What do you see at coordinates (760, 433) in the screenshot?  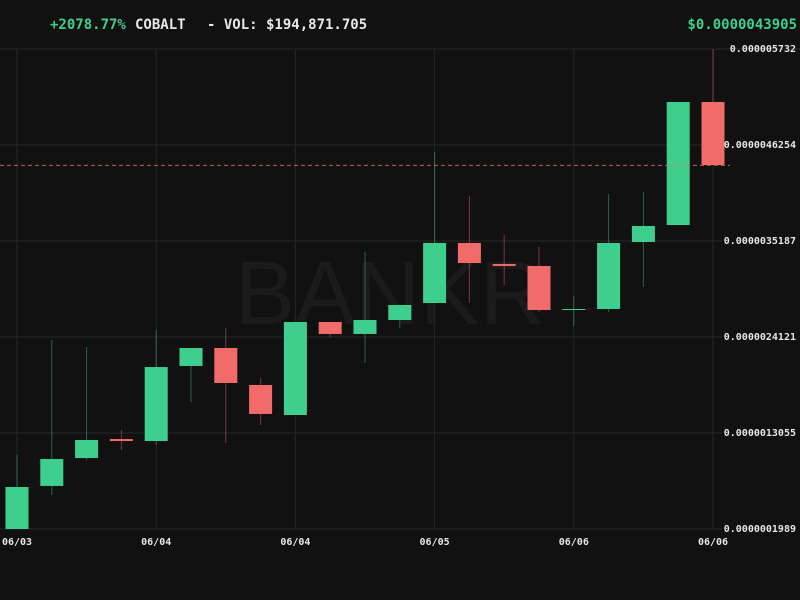 I see `y-tick-label: 0.0000013055` at bounding box center [760, 433].